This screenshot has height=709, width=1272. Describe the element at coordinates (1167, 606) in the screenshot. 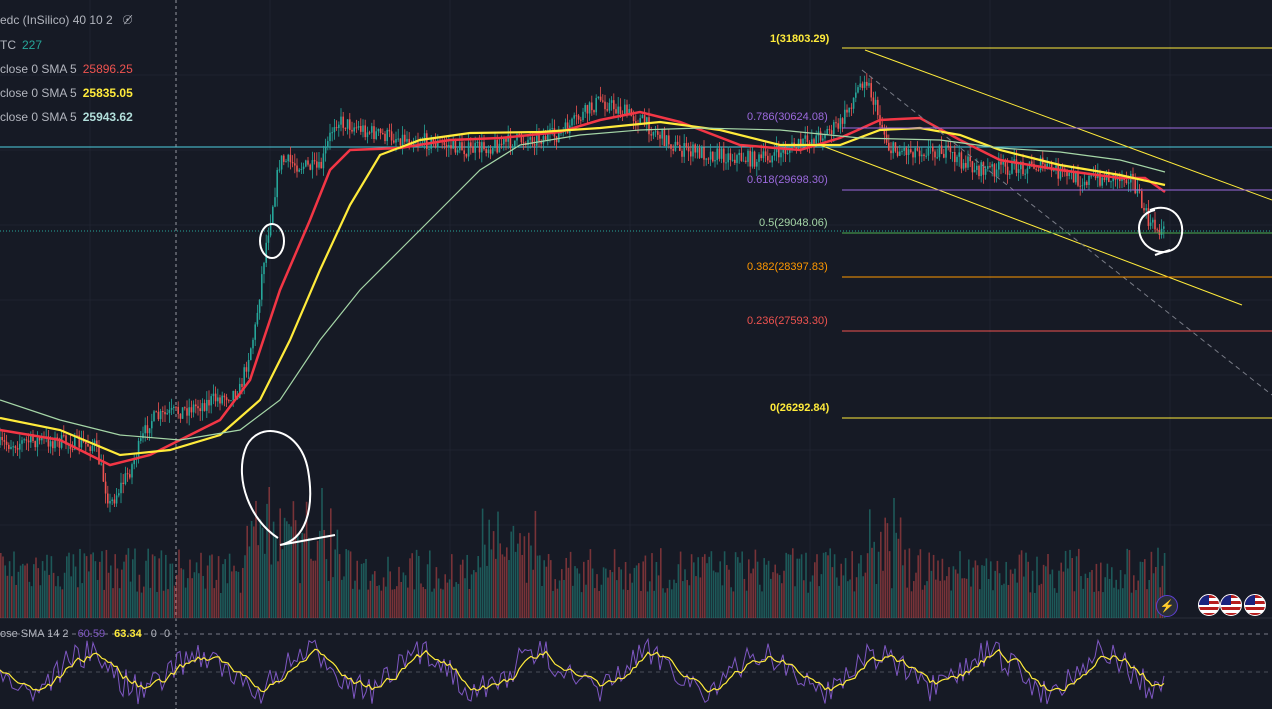

I see `lightning-icon: ⚡` at that location.